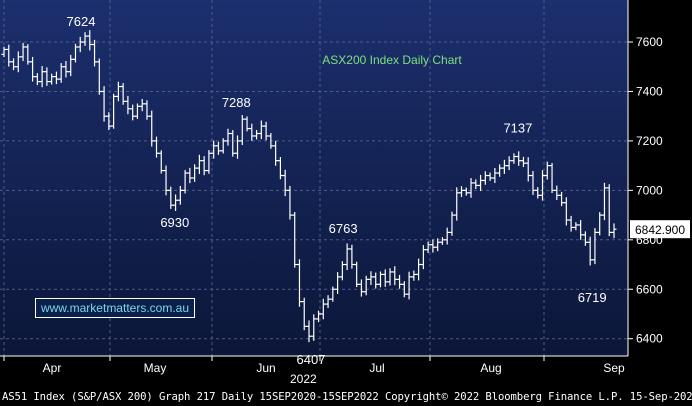 The height and width of the screenshot is (406, 692). Describe the element at coordinates (614, 368) in the screenshot. I see `x-tick-label: Sep` at that location.